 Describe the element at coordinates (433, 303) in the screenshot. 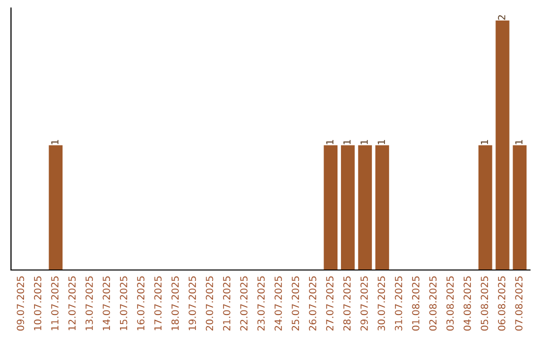

I see `x-tick-label: 02.08.2025` at that location.